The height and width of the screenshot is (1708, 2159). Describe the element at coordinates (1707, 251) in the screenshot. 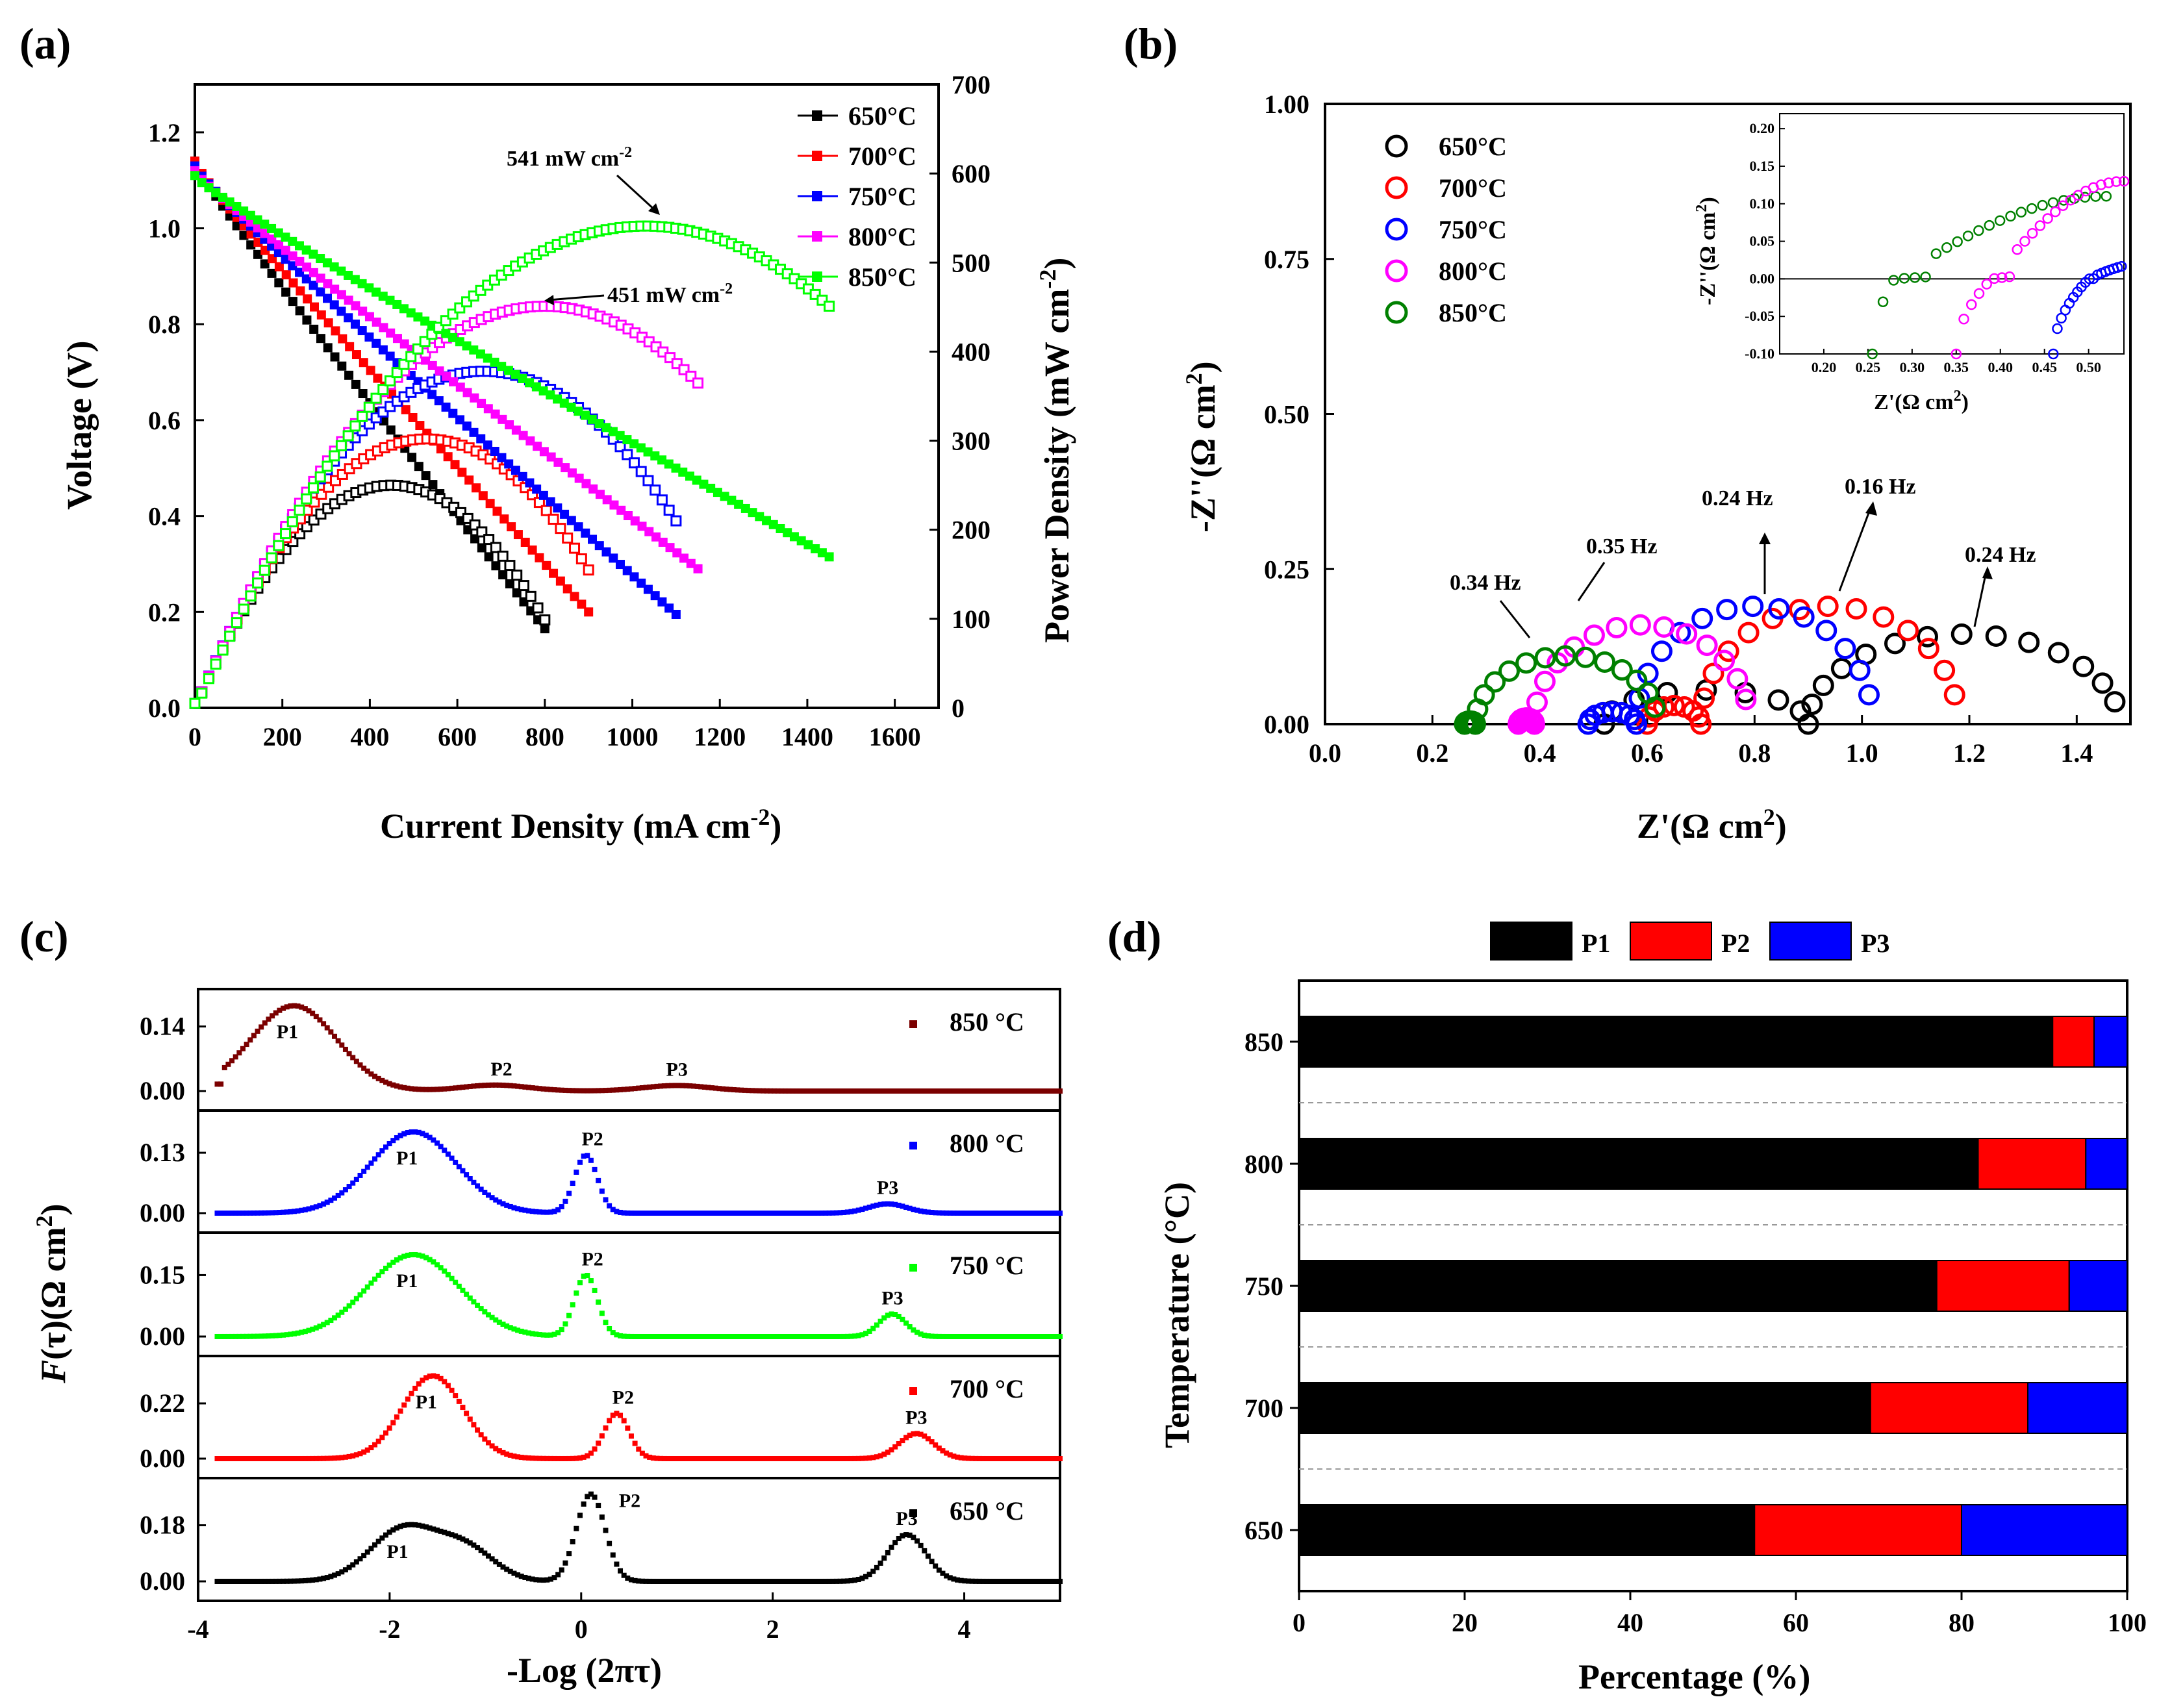

I see `chart-b-inset-ylabel: -Z''(Ω cm2)` at that location.